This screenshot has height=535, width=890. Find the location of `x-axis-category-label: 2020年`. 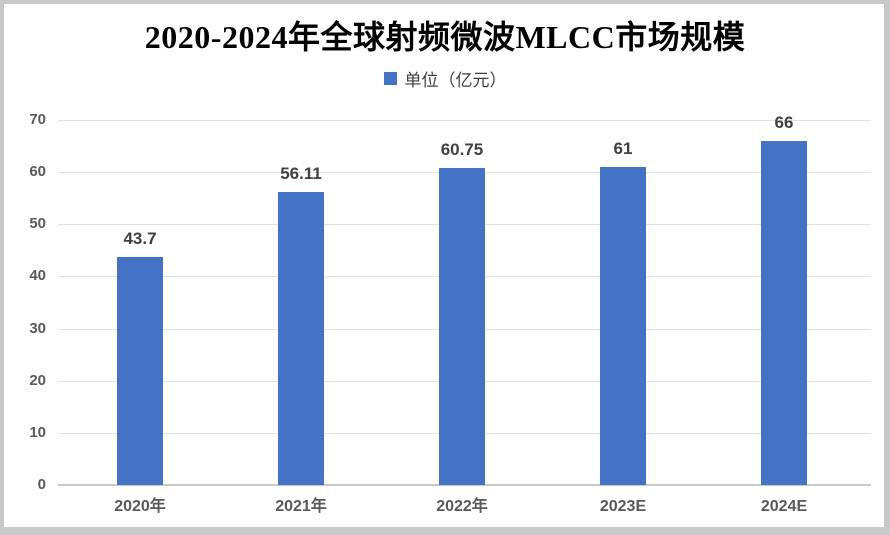

x-axis-category-label: 2020年 is located at coordinates (140, 506).